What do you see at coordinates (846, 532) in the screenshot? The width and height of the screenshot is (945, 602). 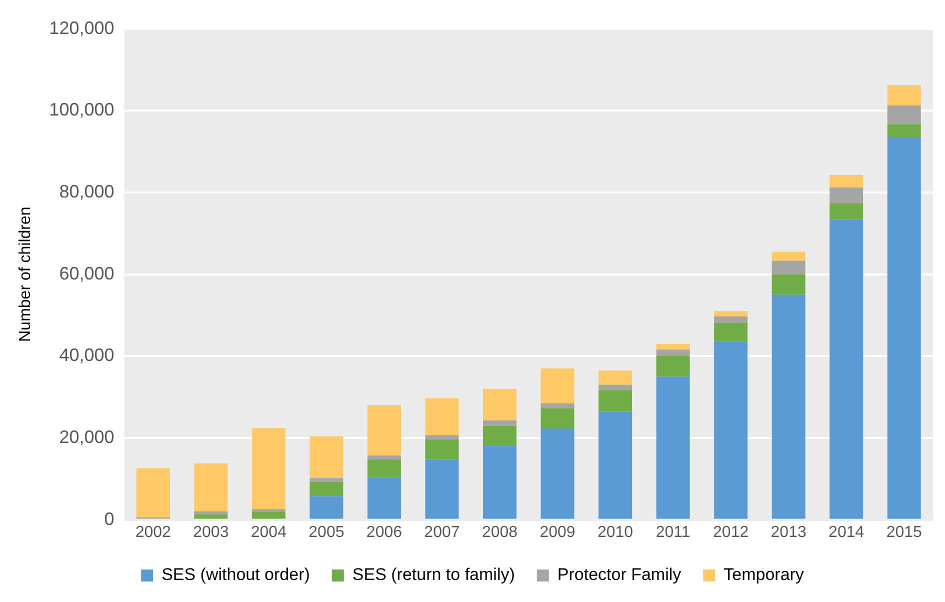 I see `x-tick-label: 2014` at bounding box center [846, 532].